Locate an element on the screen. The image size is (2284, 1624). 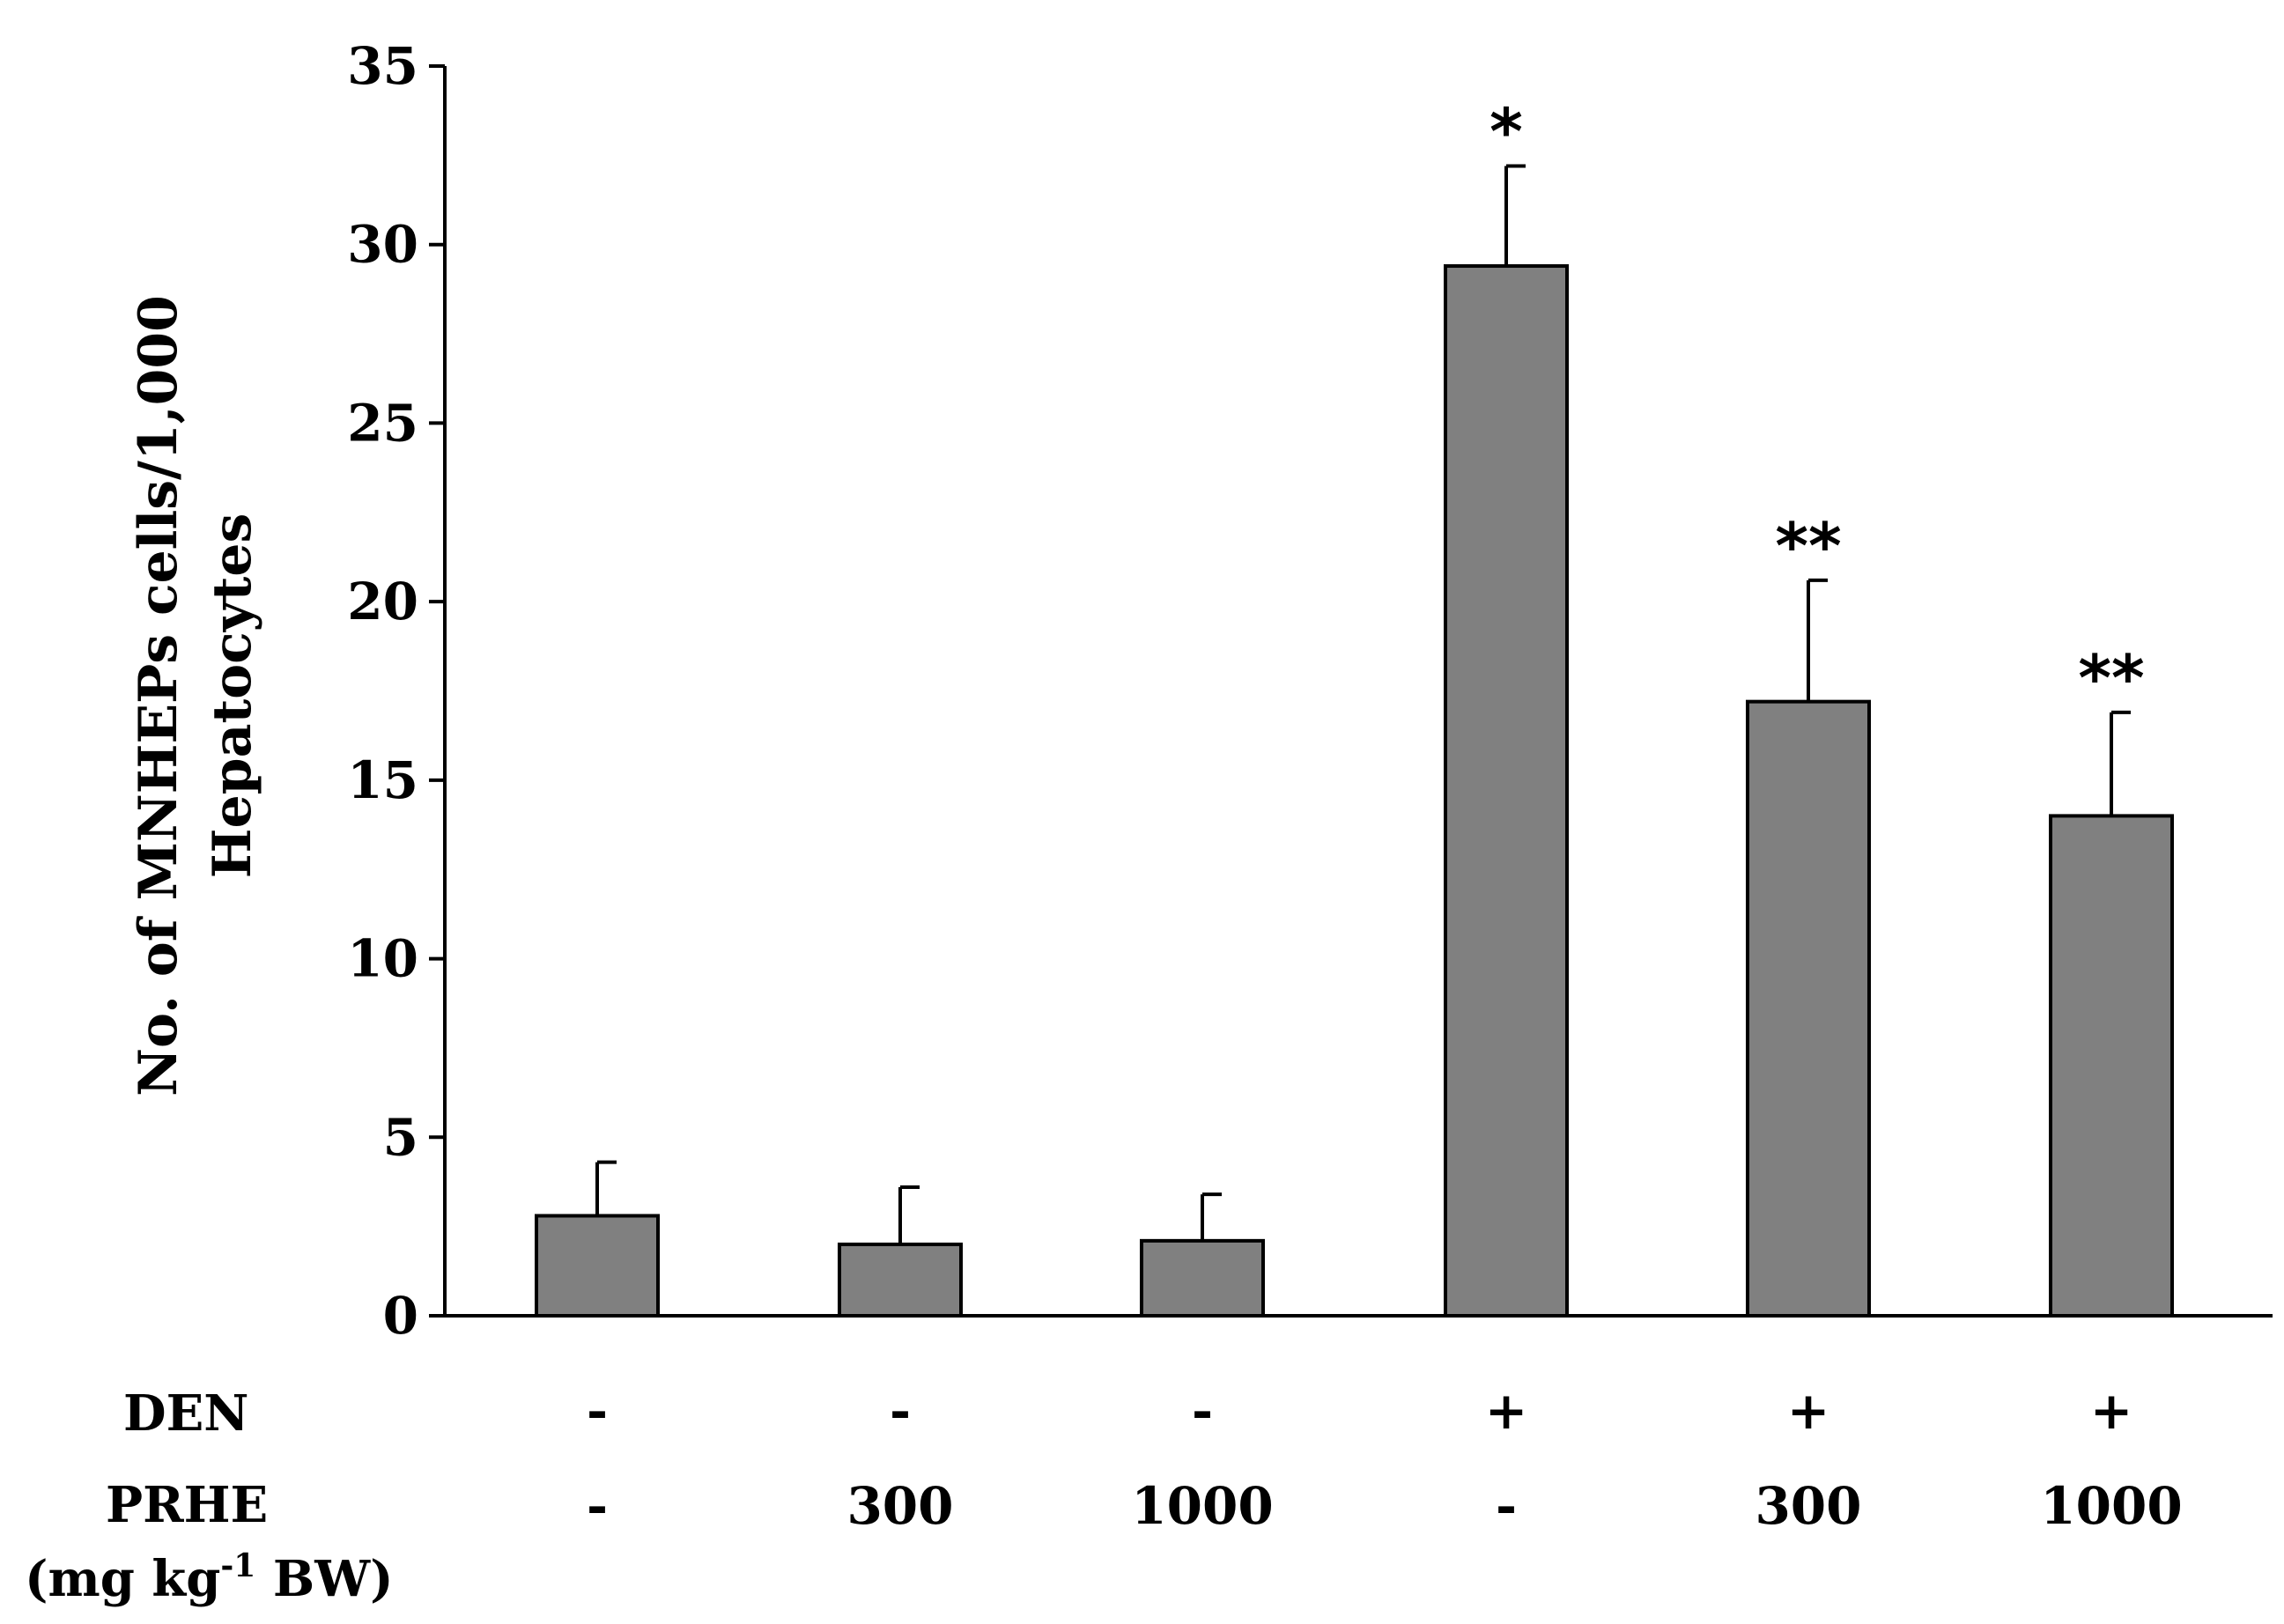
y-tick-label: 35 is located at coordinates (383, 66).